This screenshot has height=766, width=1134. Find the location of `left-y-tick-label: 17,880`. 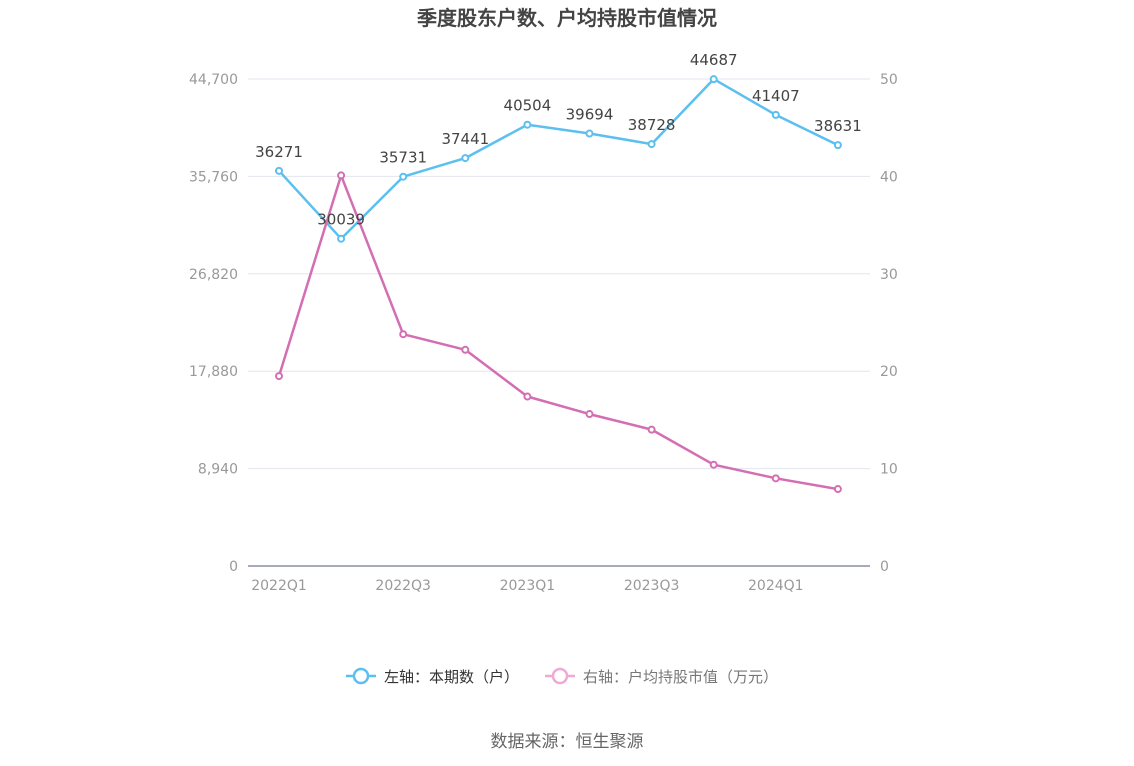

left-y-tick-label: 17,880 is located at coordinates (213, 372).